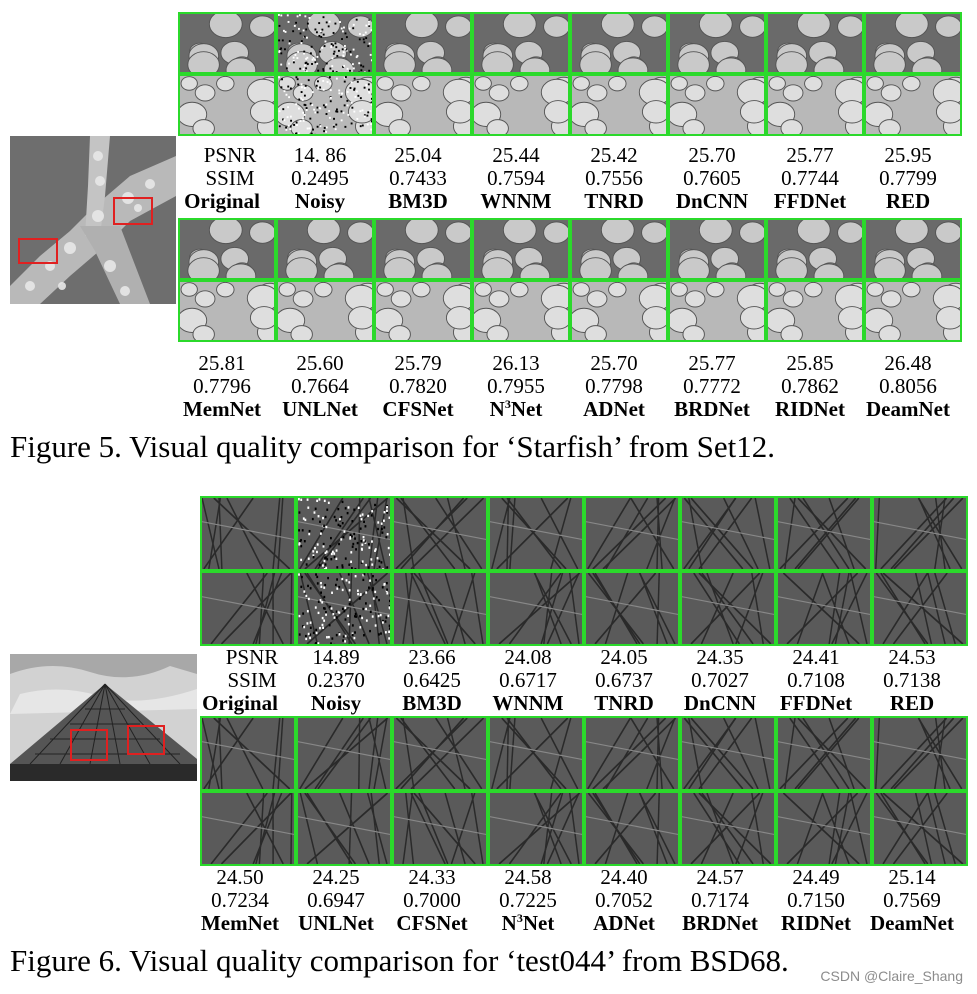 The width and height of the screenshot is (977, 994). I want to click on ssim-value: 0.7955, so click(516, 386).